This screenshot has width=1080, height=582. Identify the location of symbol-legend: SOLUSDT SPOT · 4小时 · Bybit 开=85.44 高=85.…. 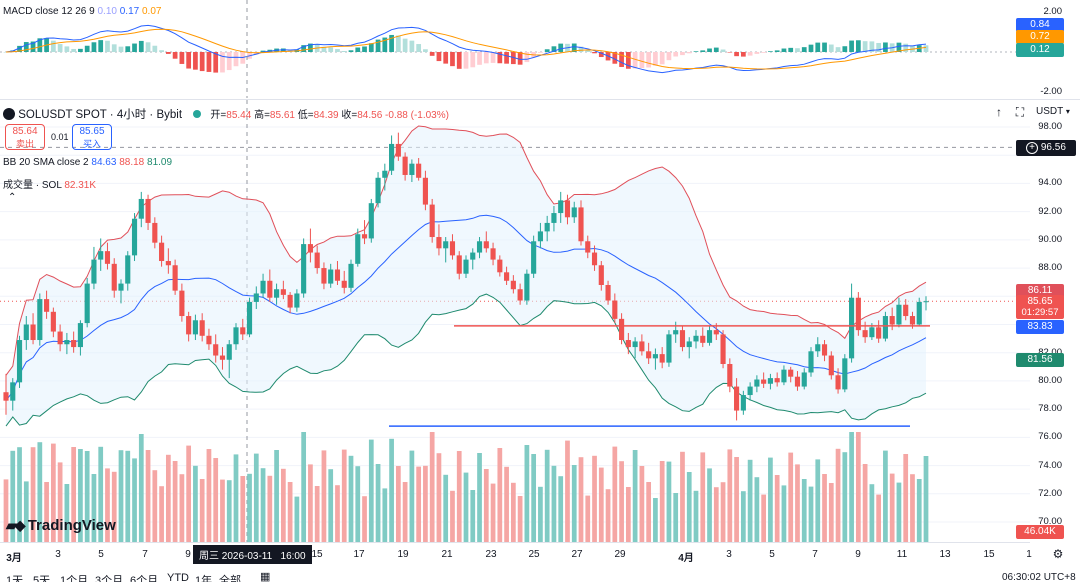
(226, 114).